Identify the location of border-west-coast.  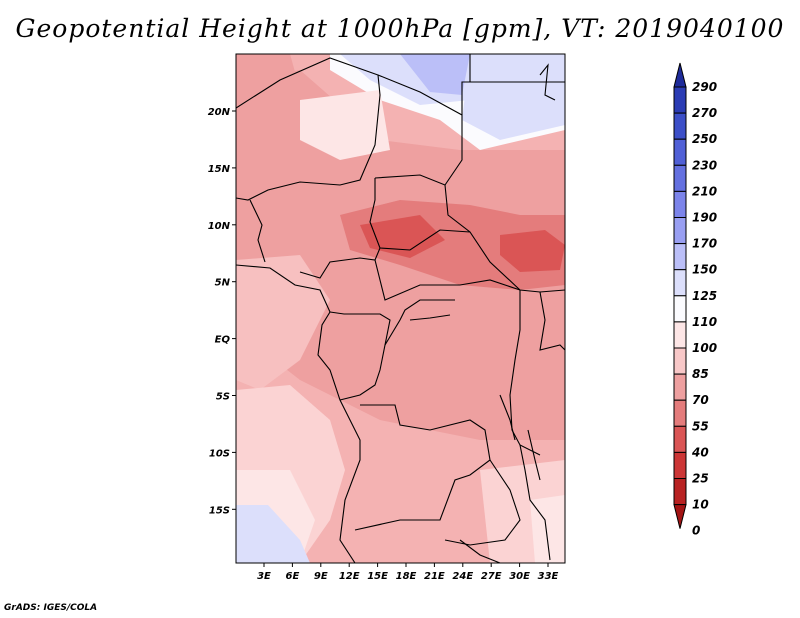
(339, 437).